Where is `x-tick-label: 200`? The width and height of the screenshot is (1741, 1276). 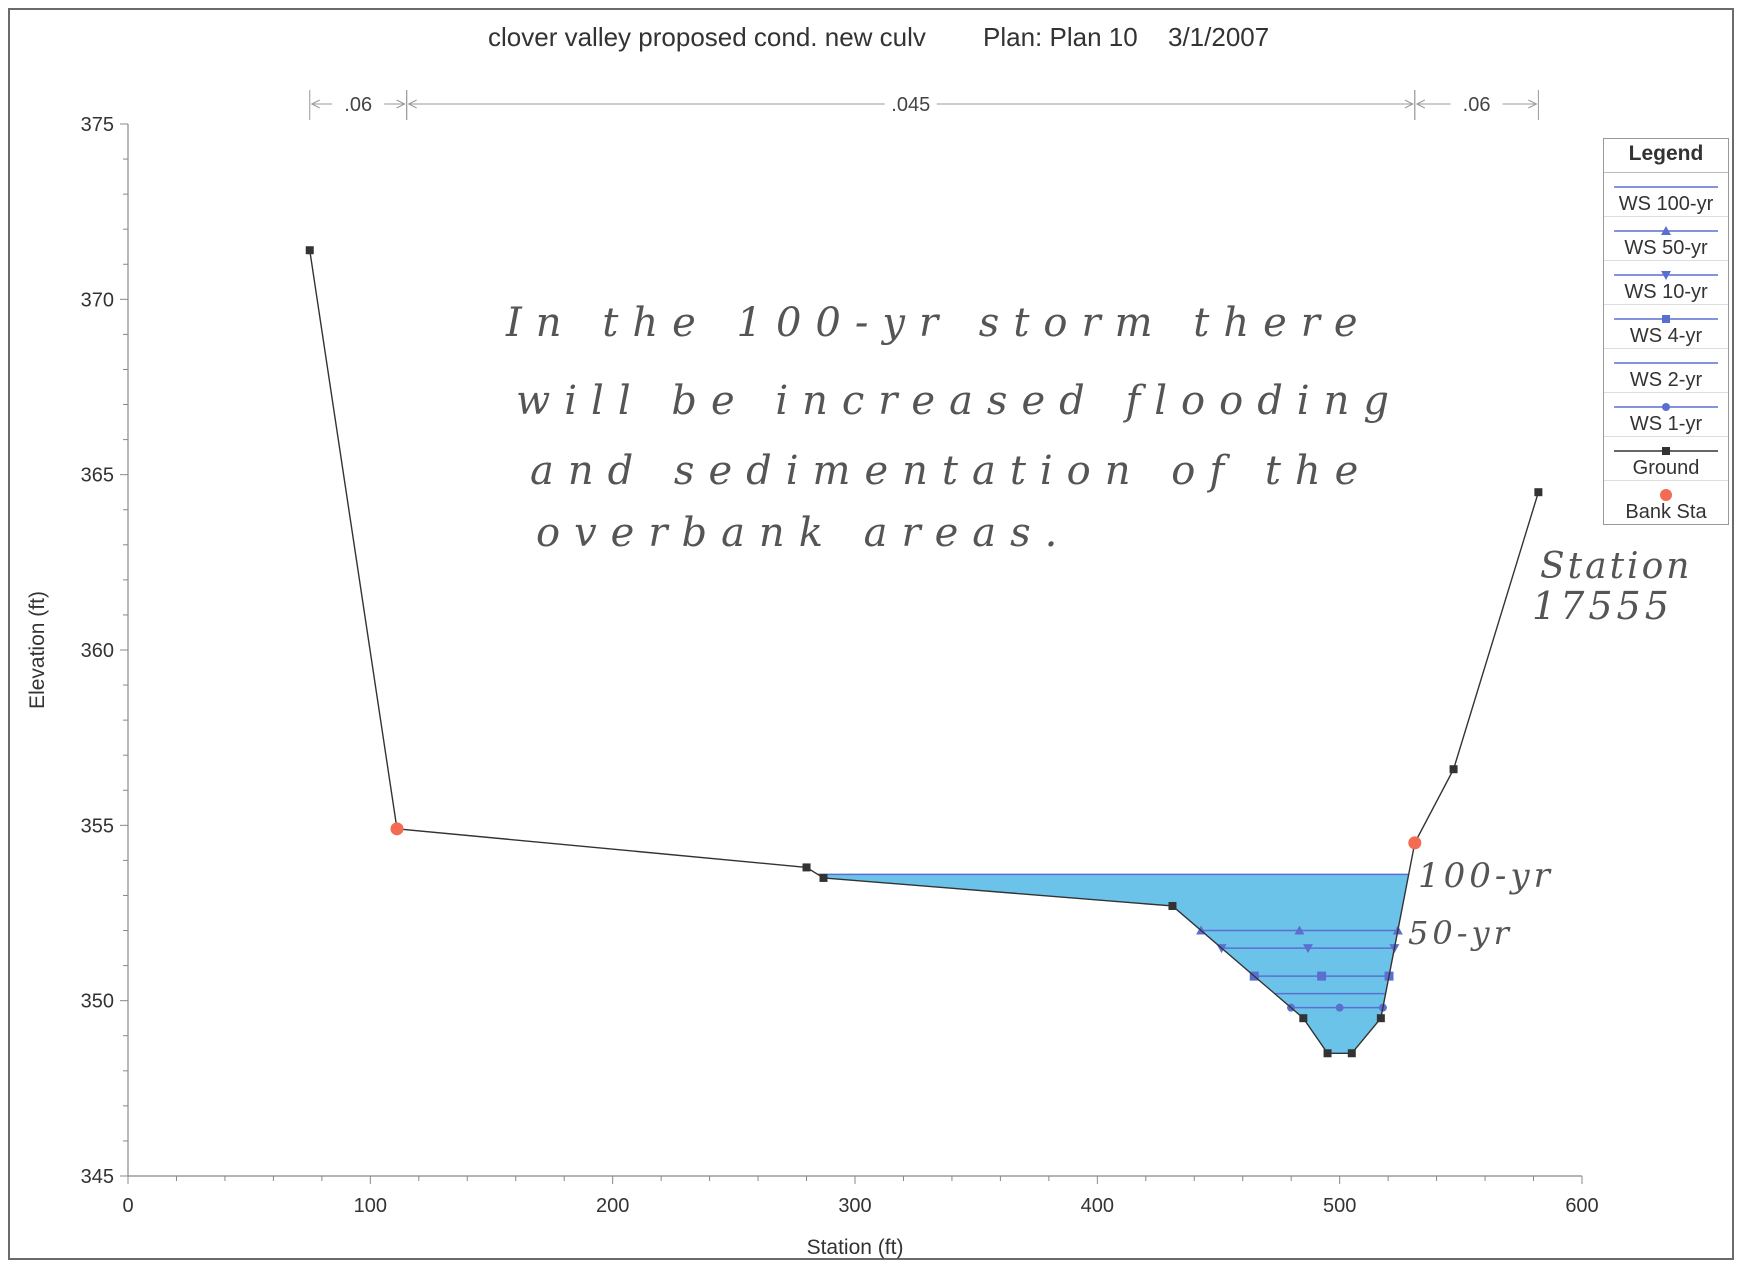 x-tick-label: 200 is located at coordinates (612, 1206).